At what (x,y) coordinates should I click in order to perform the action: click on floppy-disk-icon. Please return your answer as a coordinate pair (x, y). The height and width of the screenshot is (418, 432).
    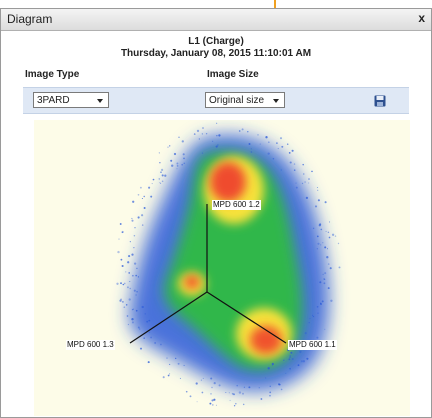
    Looking at the image, I should click on (380, 101).